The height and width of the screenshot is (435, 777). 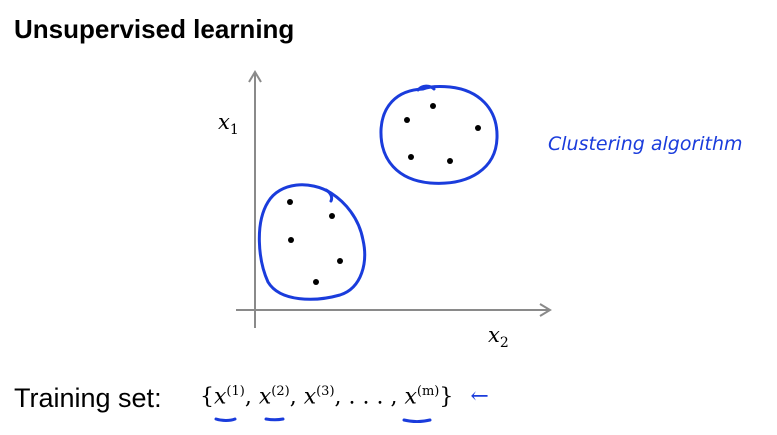 I want to click on y-axis-label: x1, so click(x=228, y=124).